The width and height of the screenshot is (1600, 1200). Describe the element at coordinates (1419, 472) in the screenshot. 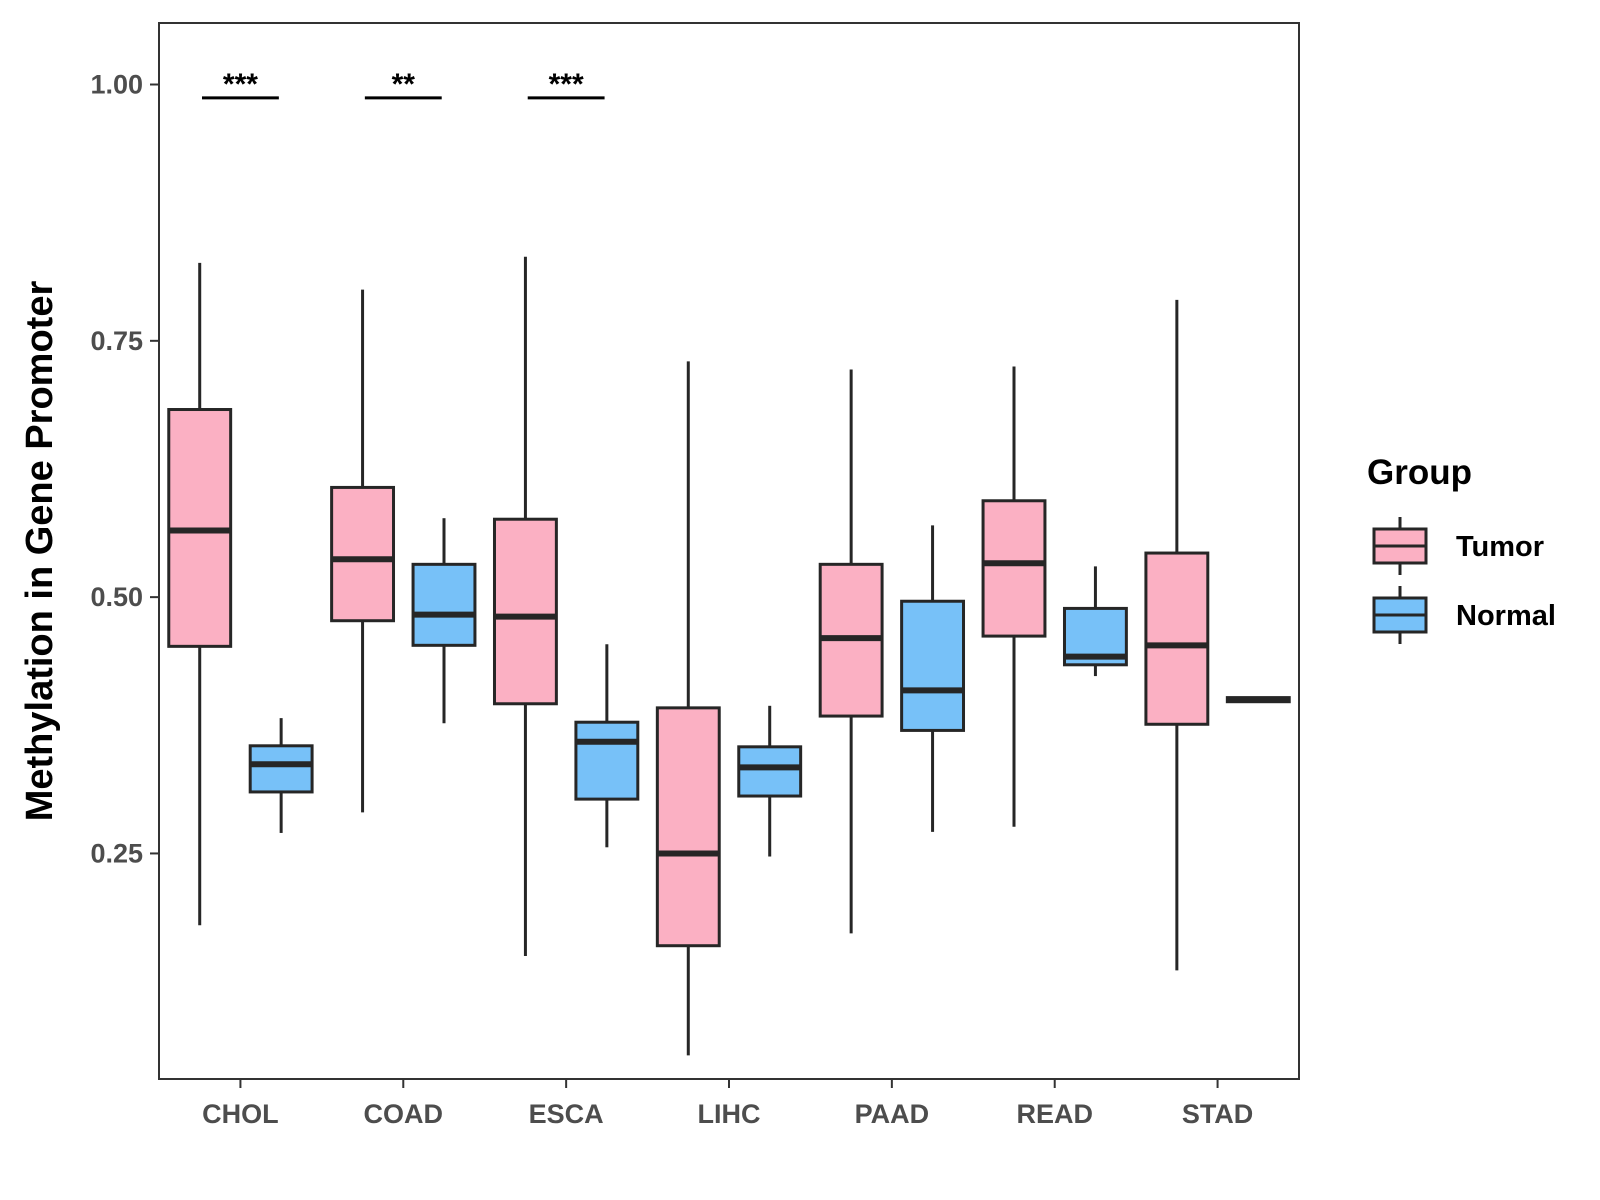

I see `legend-title: Group` at that location.